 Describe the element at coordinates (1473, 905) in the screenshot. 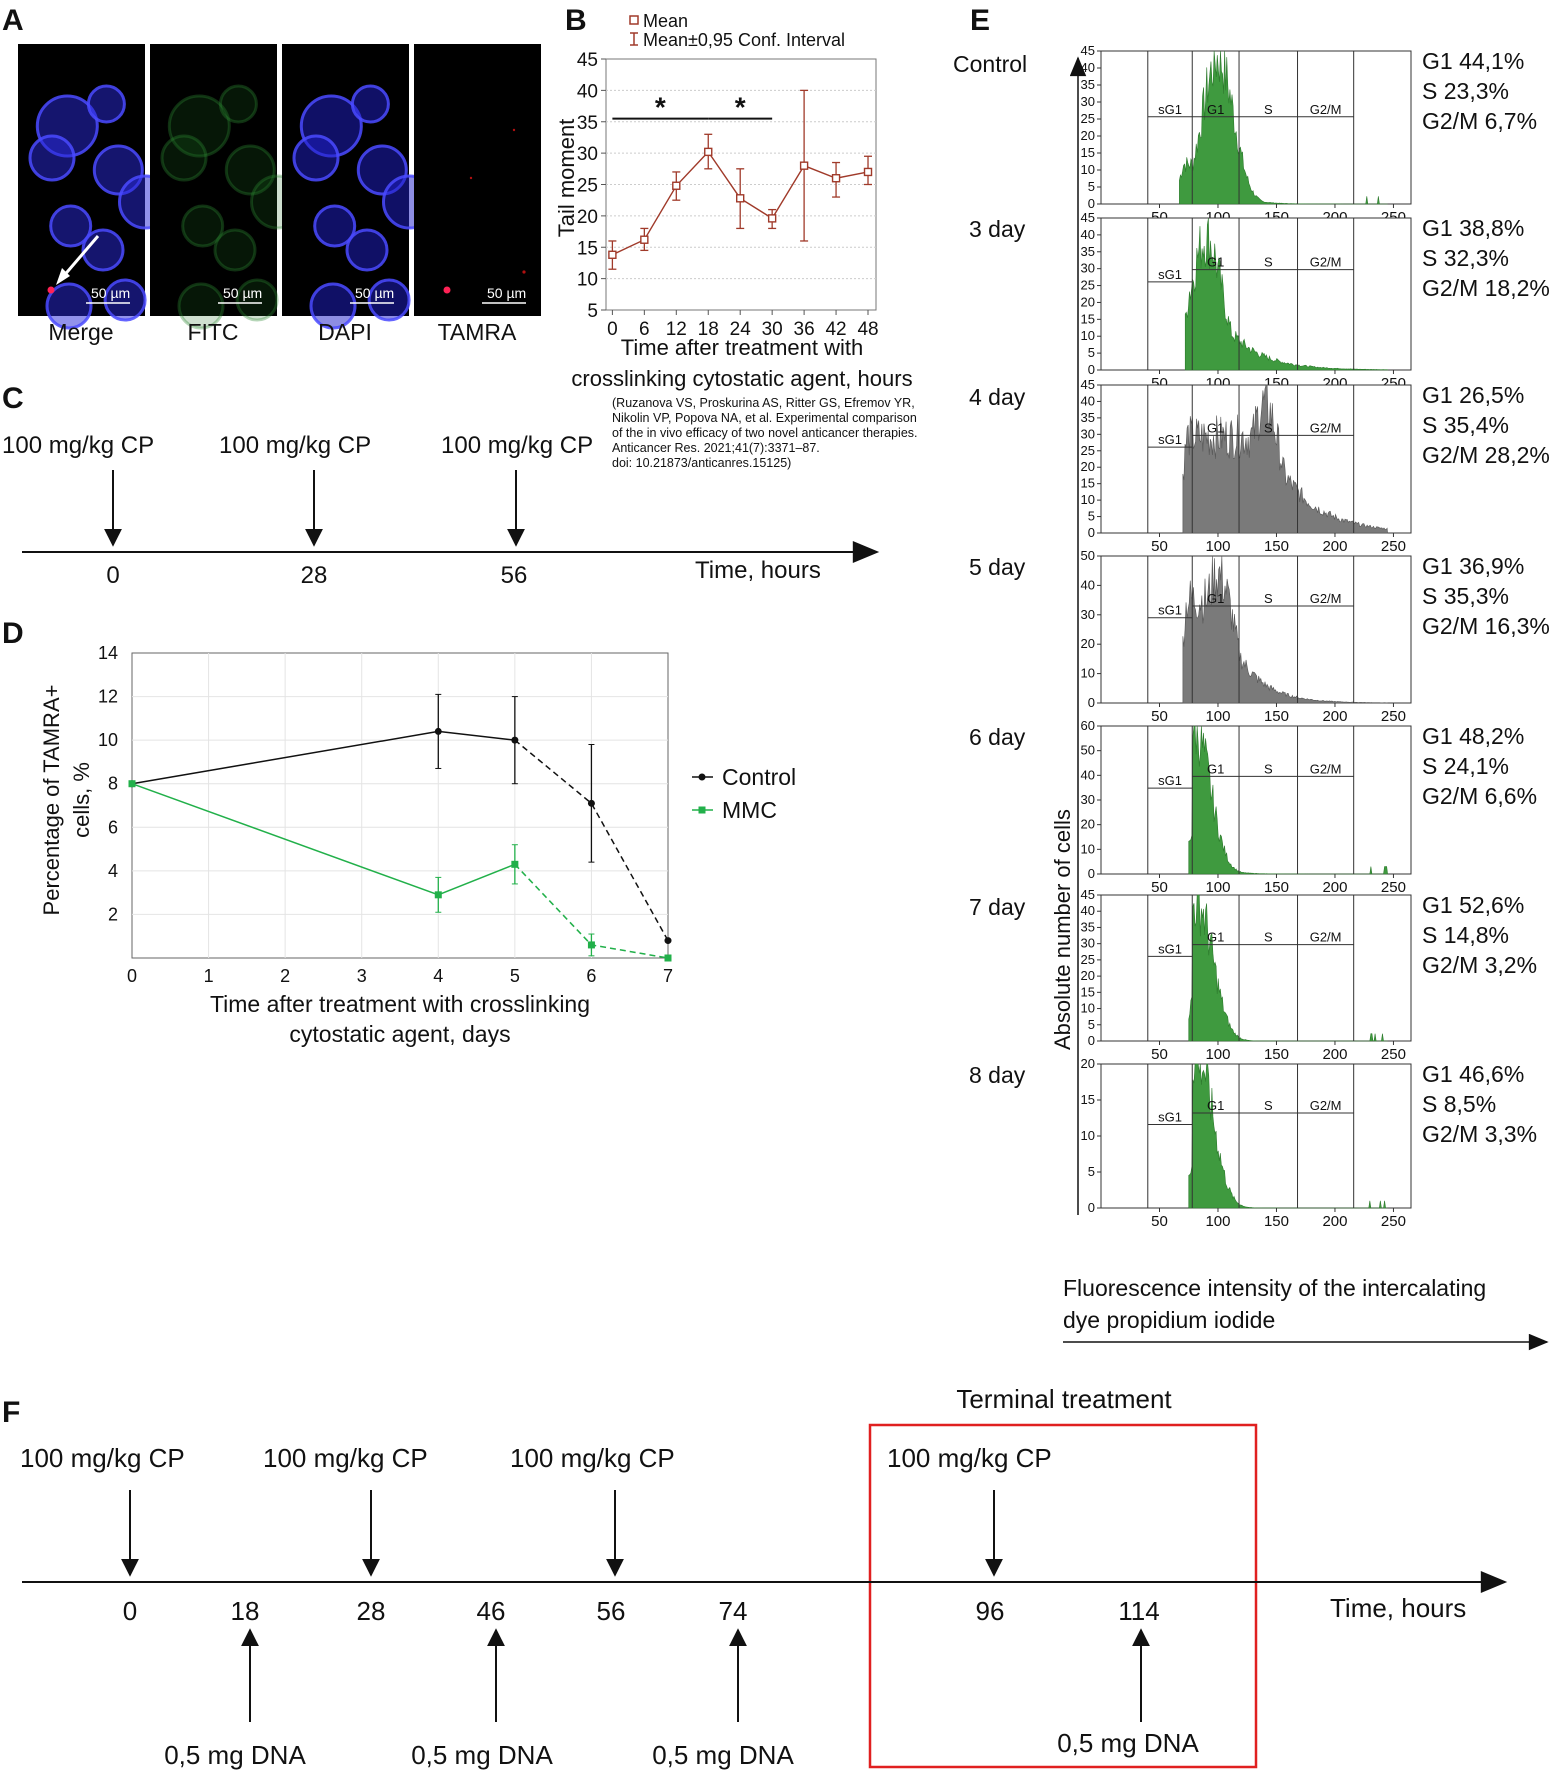

I see `stat-label: G1 52,6%` at that location.